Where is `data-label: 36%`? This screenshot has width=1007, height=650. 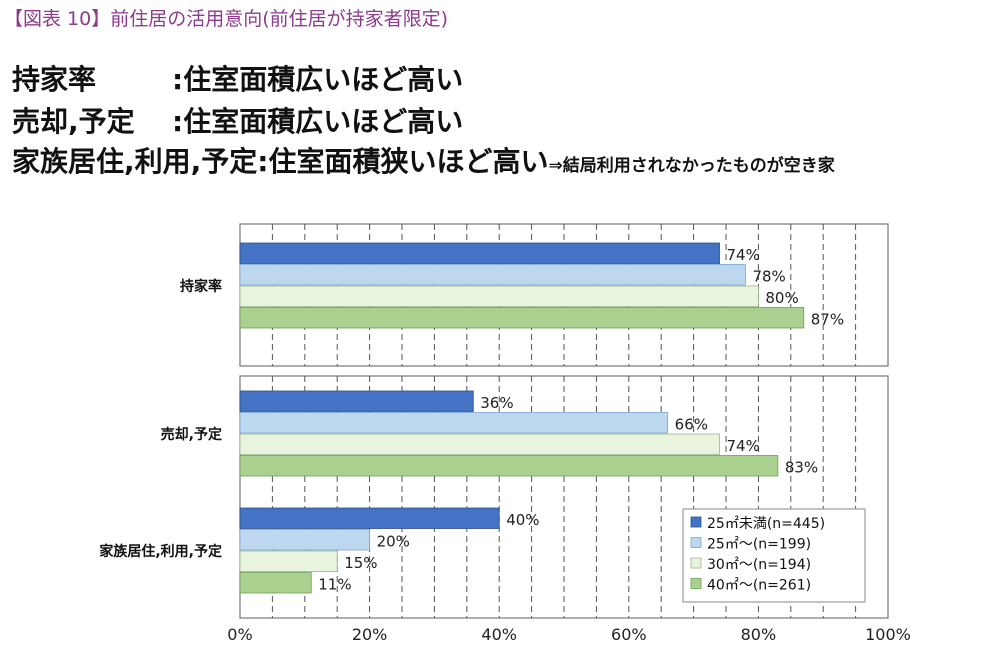
data-label: 36% is located at coordinates (496, 403).